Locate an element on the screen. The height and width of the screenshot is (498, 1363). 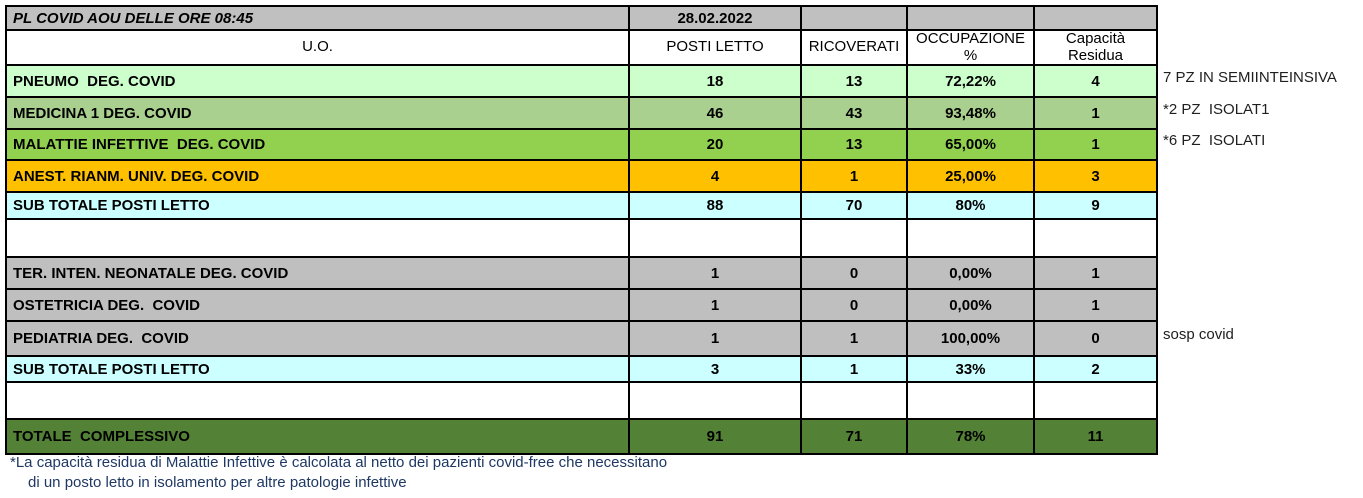
uo-label: TOTALE COMPLESSIVO is located at coordinates (317, 436).